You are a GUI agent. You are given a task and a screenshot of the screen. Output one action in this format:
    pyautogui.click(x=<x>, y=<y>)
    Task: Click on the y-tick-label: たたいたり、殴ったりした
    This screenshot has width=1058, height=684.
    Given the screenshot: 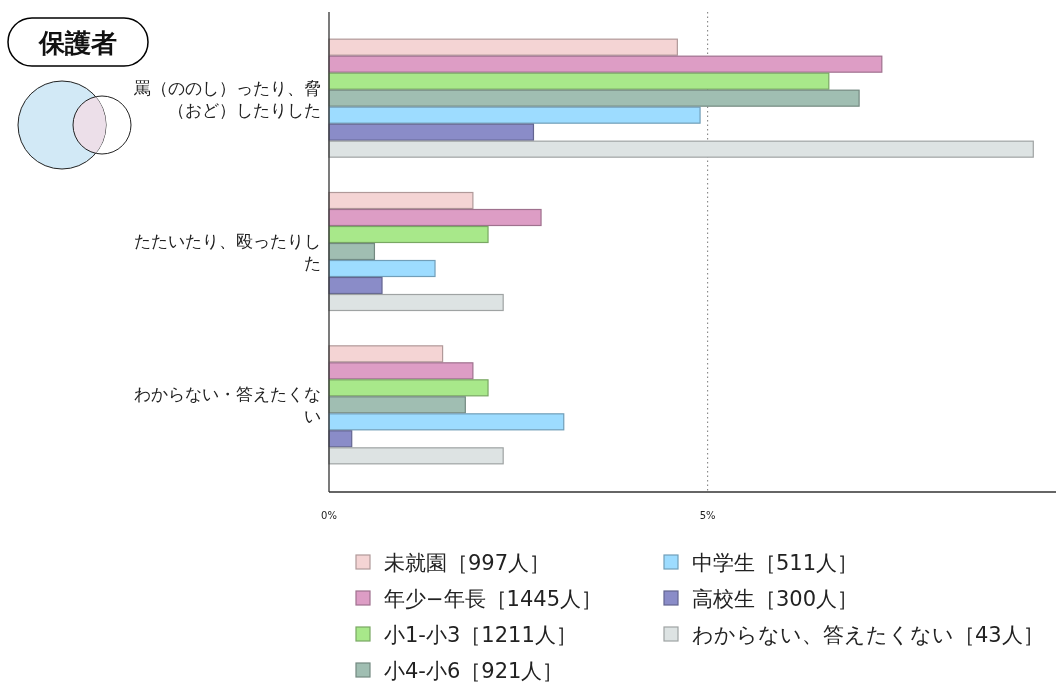 What is the action you would take?
    pyautogui.click(x=227, y=252)
    